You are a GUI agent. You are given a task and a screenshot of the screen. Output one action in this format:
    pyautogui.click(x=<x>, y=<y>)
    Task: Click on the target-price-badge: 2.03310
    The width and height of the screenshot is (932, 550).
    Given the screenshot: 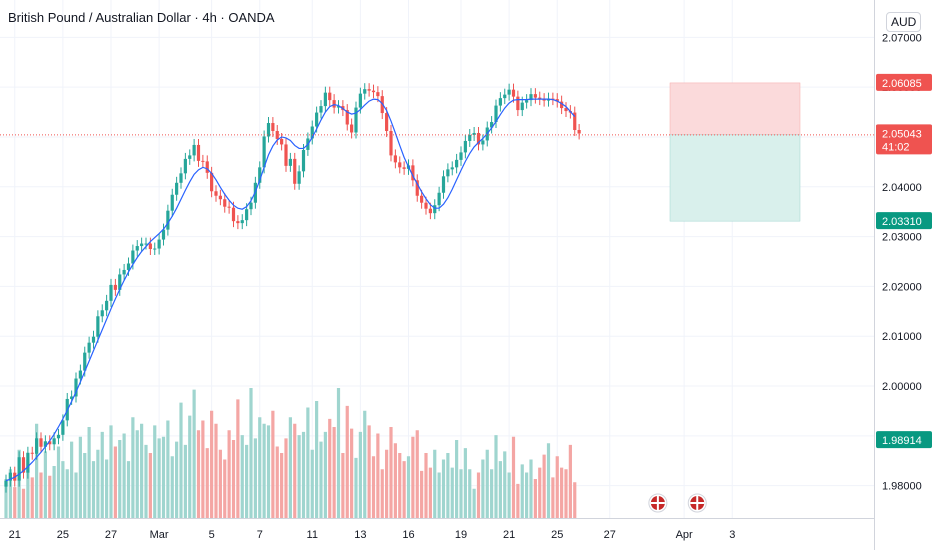 What is the action you would take?
    pyautogui.click(x=902, y=222)
    